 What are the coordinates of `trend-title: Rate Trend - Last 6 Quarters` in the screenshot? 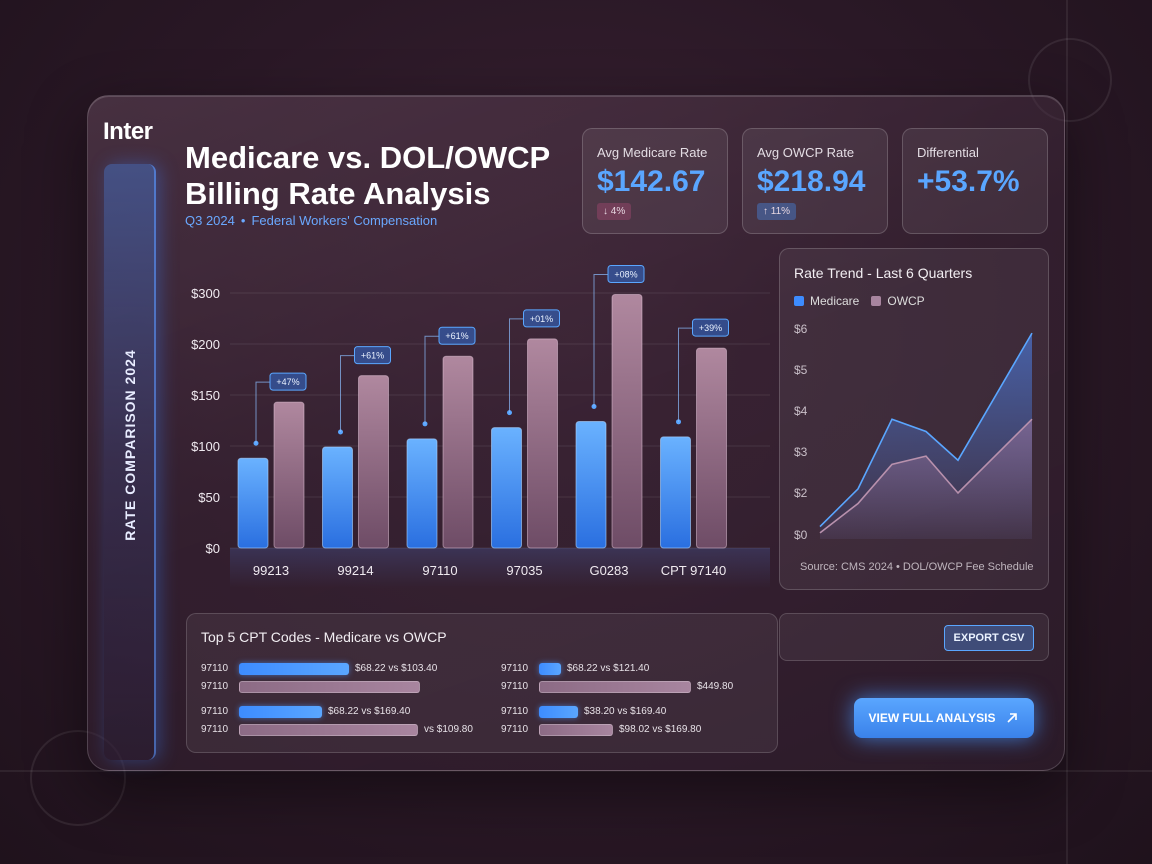 It's located at (883, 273).